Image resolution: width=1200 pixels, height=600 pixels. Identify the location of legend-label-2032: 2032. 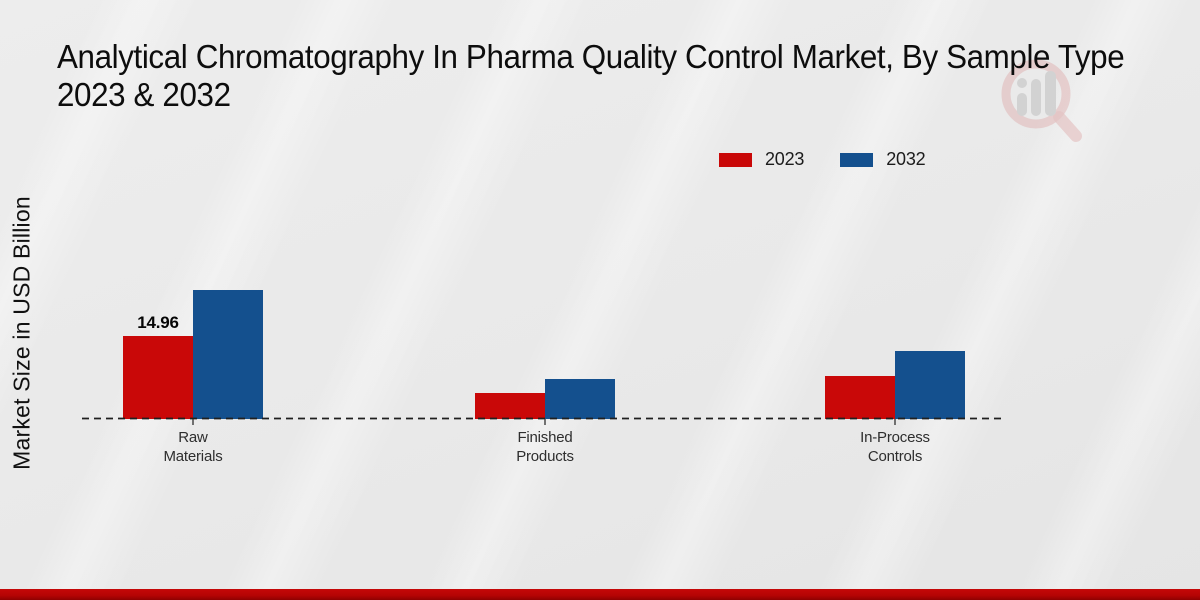
(906, 159).